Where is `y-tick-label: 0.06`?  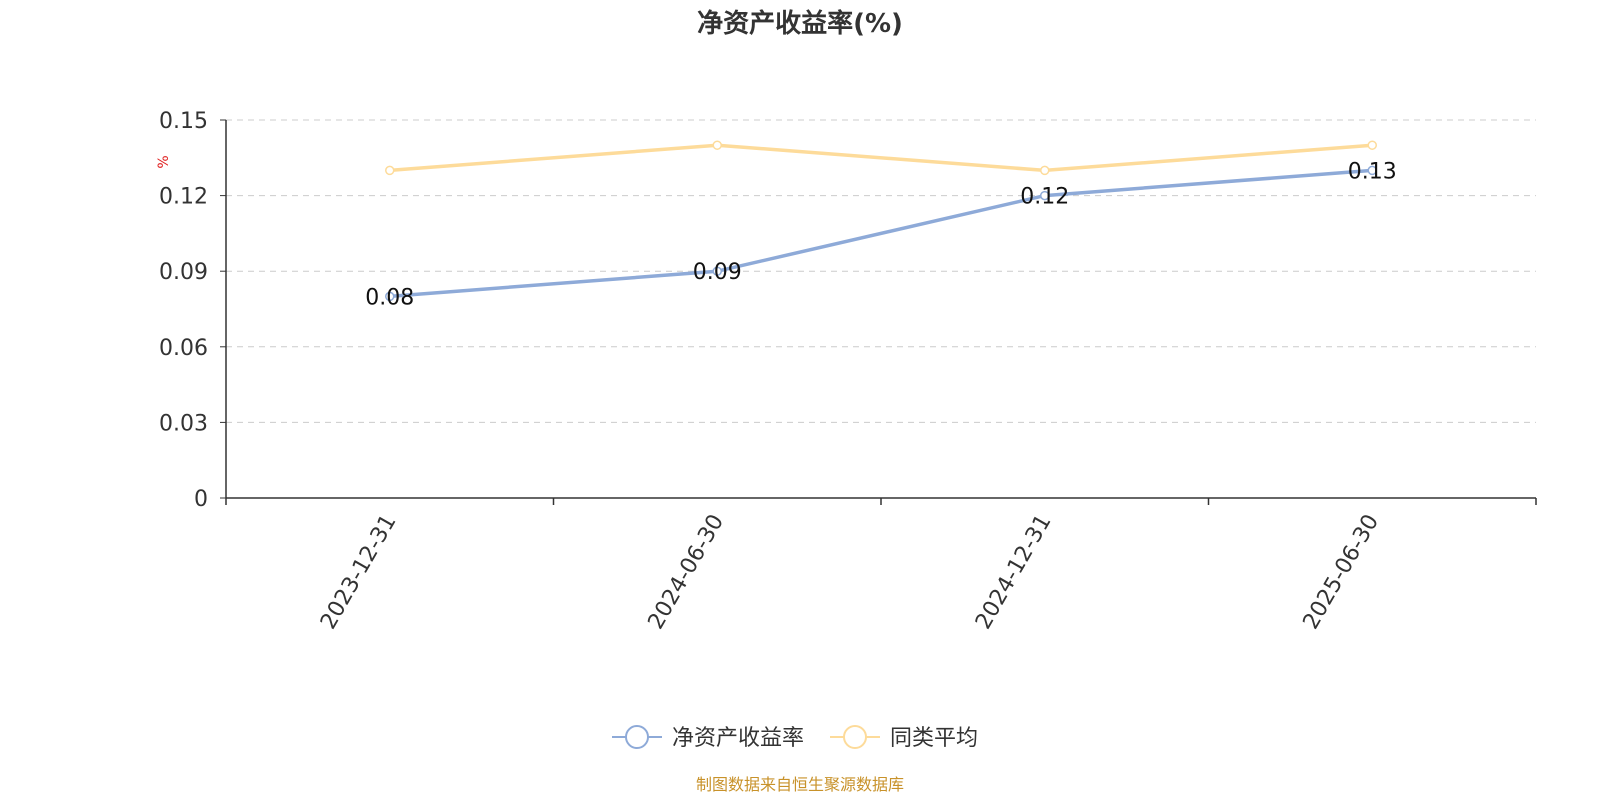 y-tick-label: 0.06 is located at coordinates (183, 348).